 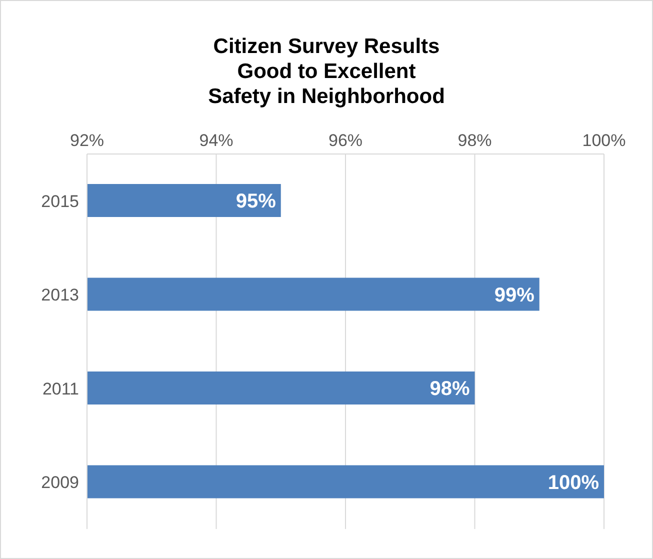 I want to click on data-label: 98%, so click(x=450, y=389).